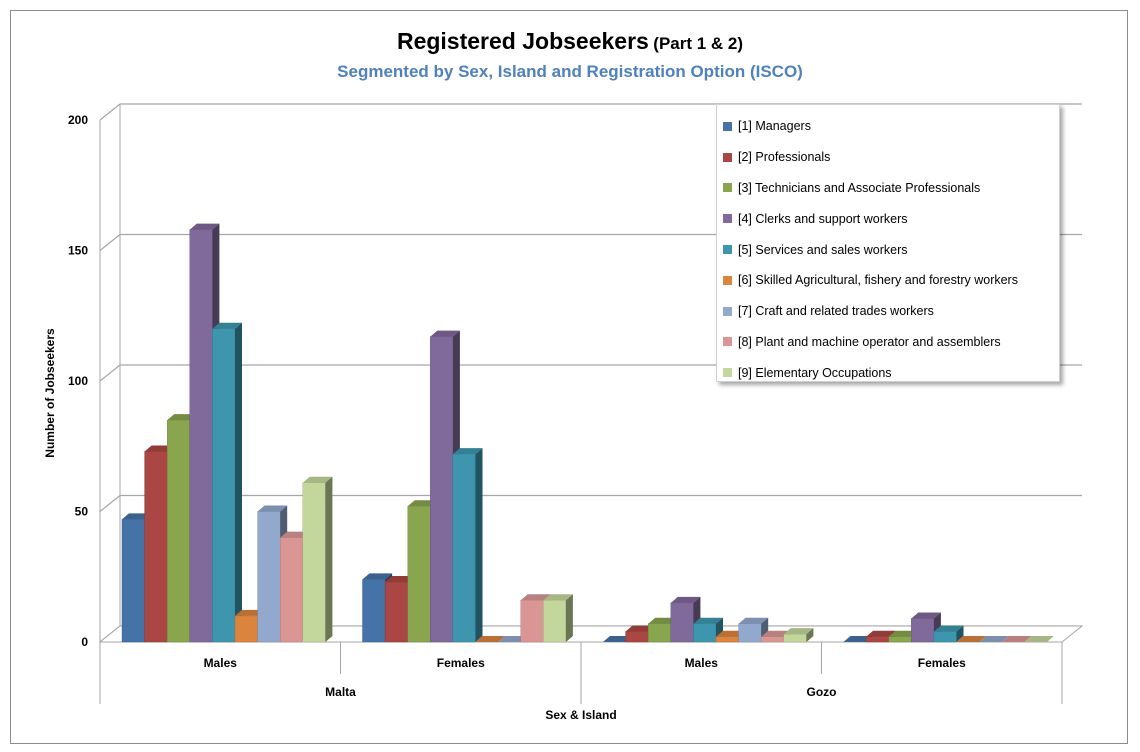 This screenshot has width=1140, height=752. Describe the element at coordinates (698, 43) in the screenshot. I see `chart-title-suffix: (Part 1 & 2)` at that location.